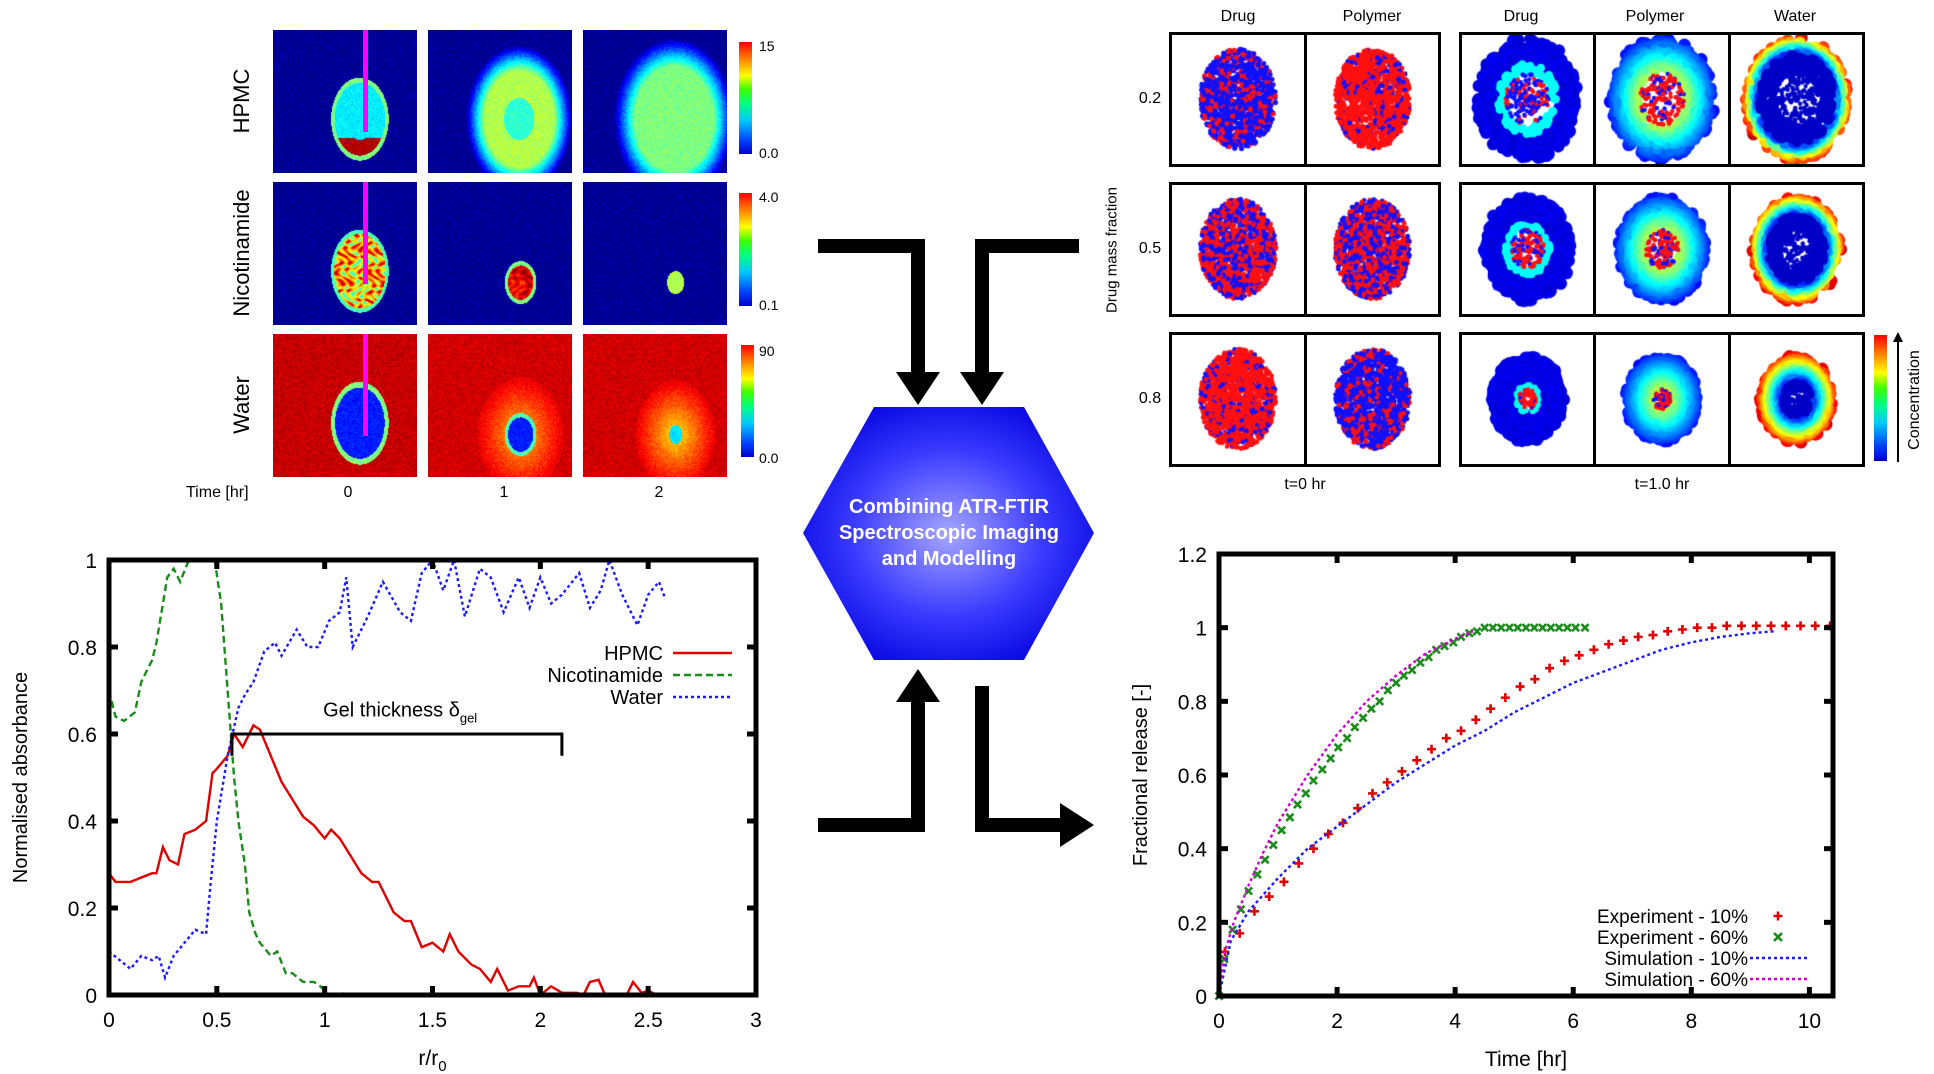 The height and width of the screenshot is (1074, 1934). What do you see at coordinates (1455, 1021) in the screenshot?
I see `x-tick-label: 4` at bounding box center [1455, 1021].